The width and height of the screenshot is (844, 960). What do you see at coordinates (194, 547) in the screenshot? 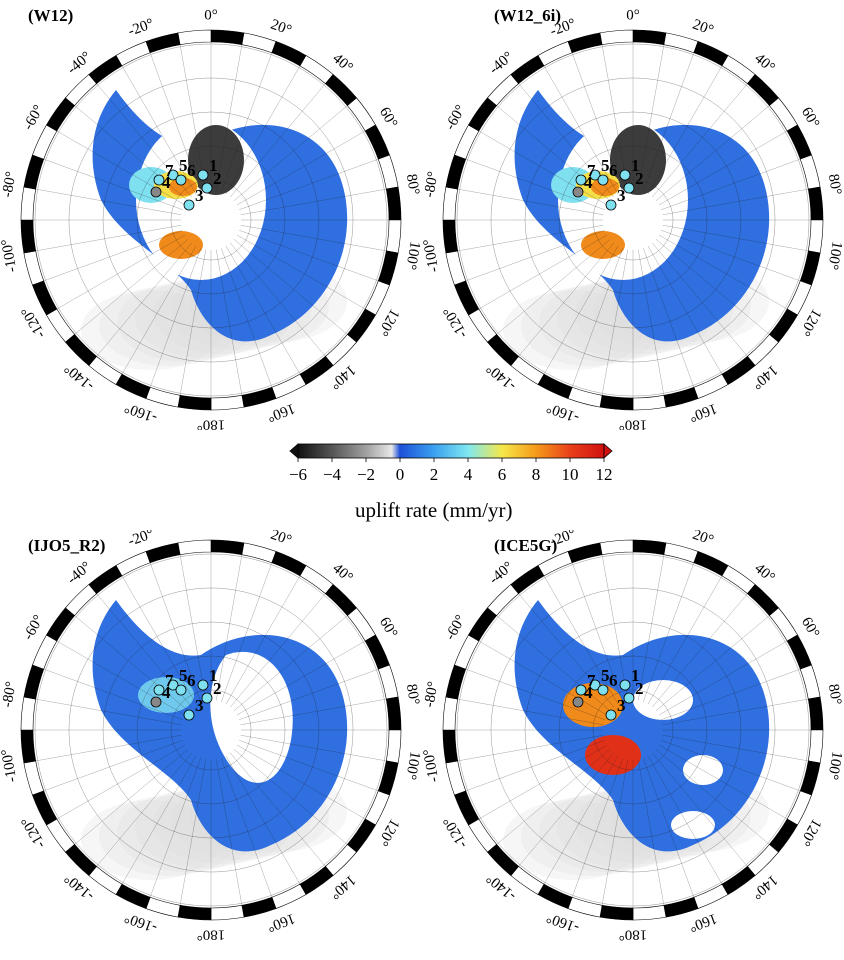
I see `frame-segment` at bounding box center [194, 547].